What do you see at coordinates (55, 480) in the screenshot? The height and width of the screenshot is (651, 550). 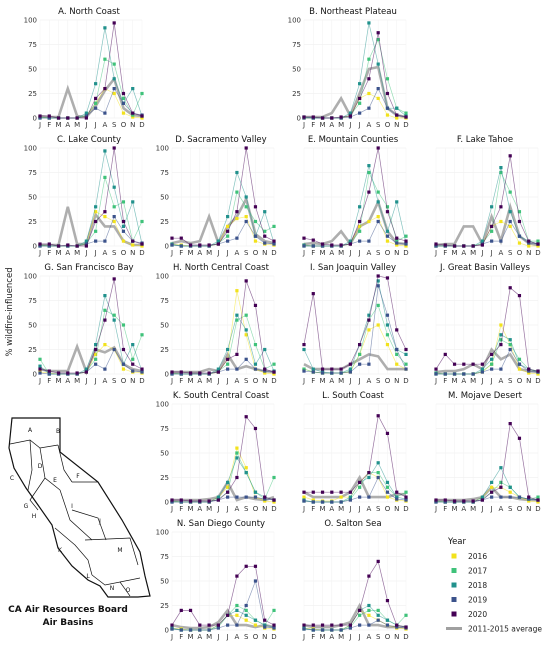 I see `map-basin-letter: E` at bounding box center [55, 480].